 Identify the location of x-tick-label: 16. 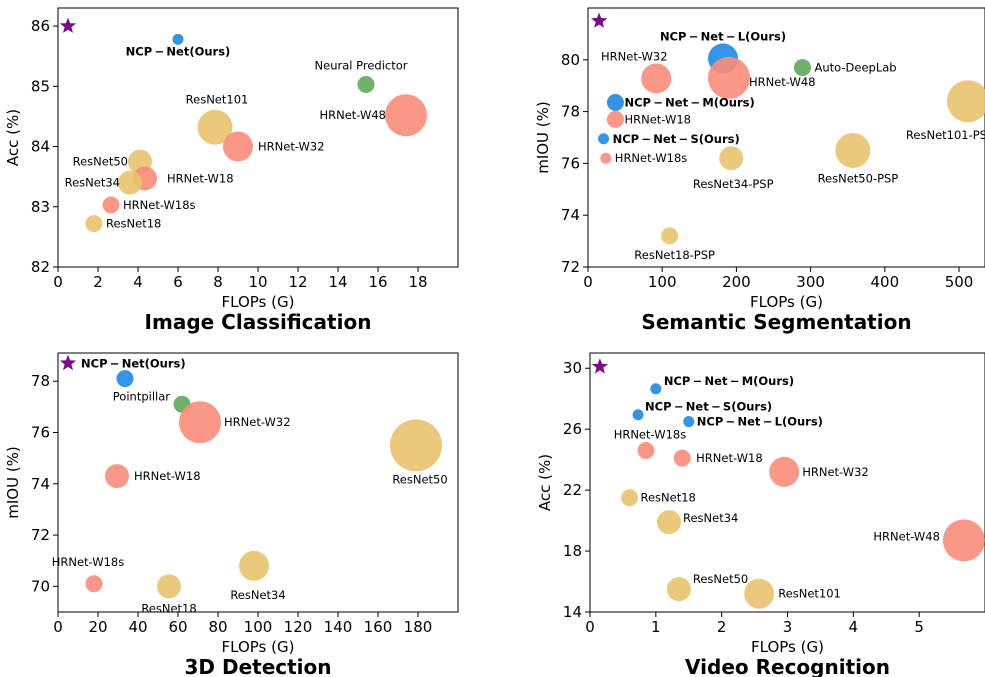
(377, 282).